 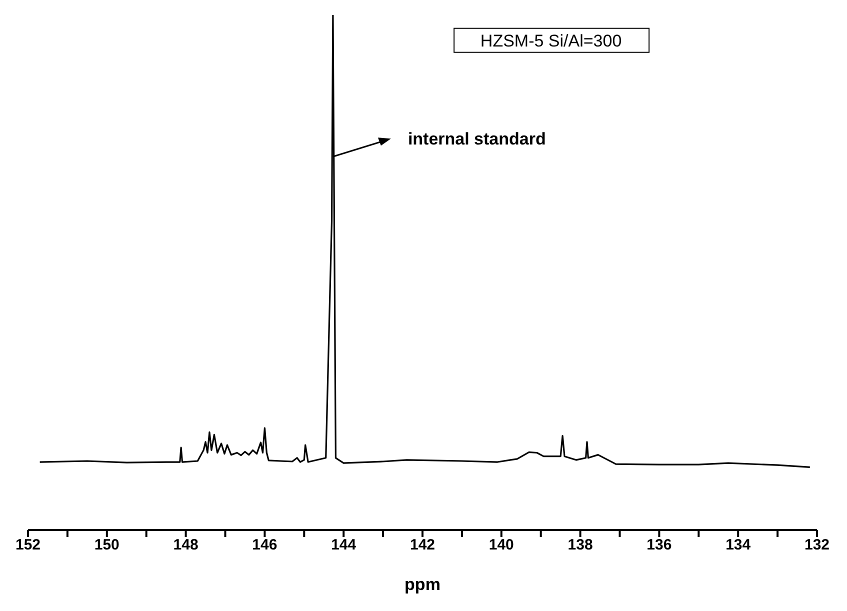 I want to click on x-tick-label: 148, so click(x=185, y=545).